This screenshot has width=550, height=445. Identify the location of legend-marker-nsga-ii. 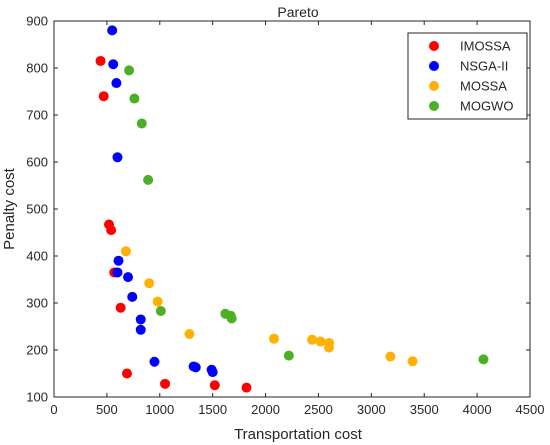
(434, 66).